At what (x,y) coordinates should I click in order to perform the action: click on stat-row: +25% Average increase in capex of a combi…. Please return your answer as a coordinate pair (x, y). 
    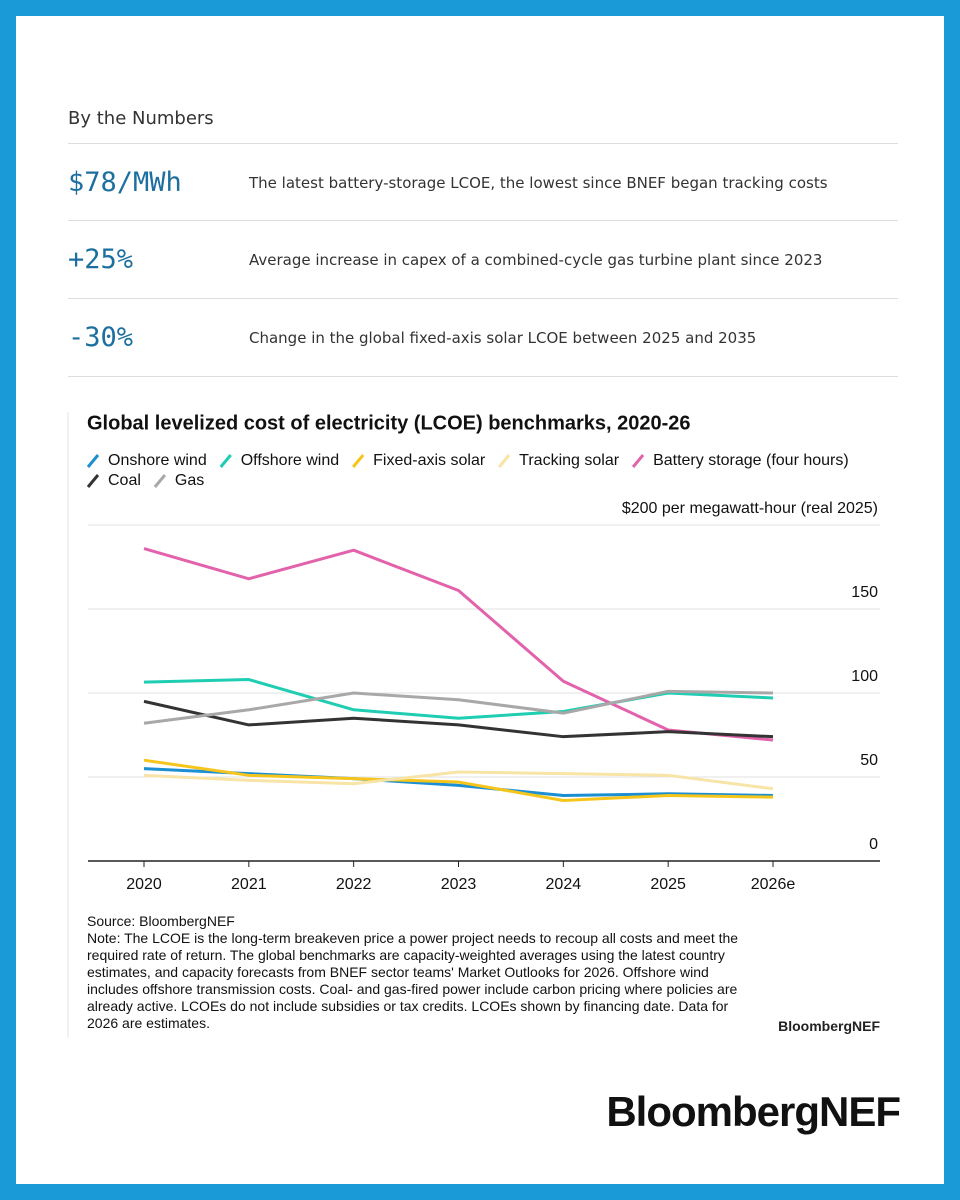
    Looking at the image, I should click on (483, 259).